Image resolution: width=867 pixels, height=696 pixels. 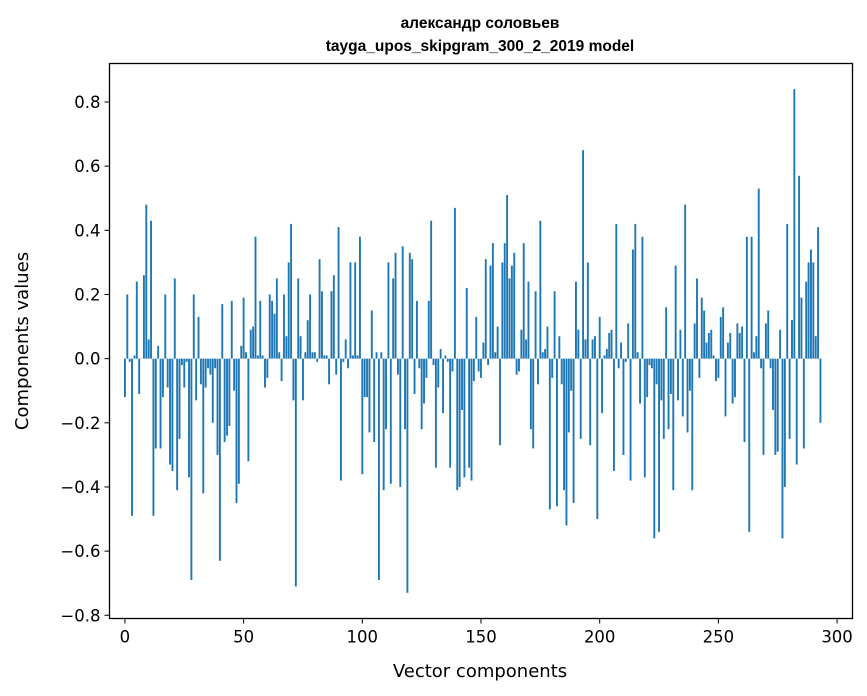 What do you see at coordinates (87, 102) in the screenshot?
I see `y-tick-label: 0.8` at bounding box center [87, 102].